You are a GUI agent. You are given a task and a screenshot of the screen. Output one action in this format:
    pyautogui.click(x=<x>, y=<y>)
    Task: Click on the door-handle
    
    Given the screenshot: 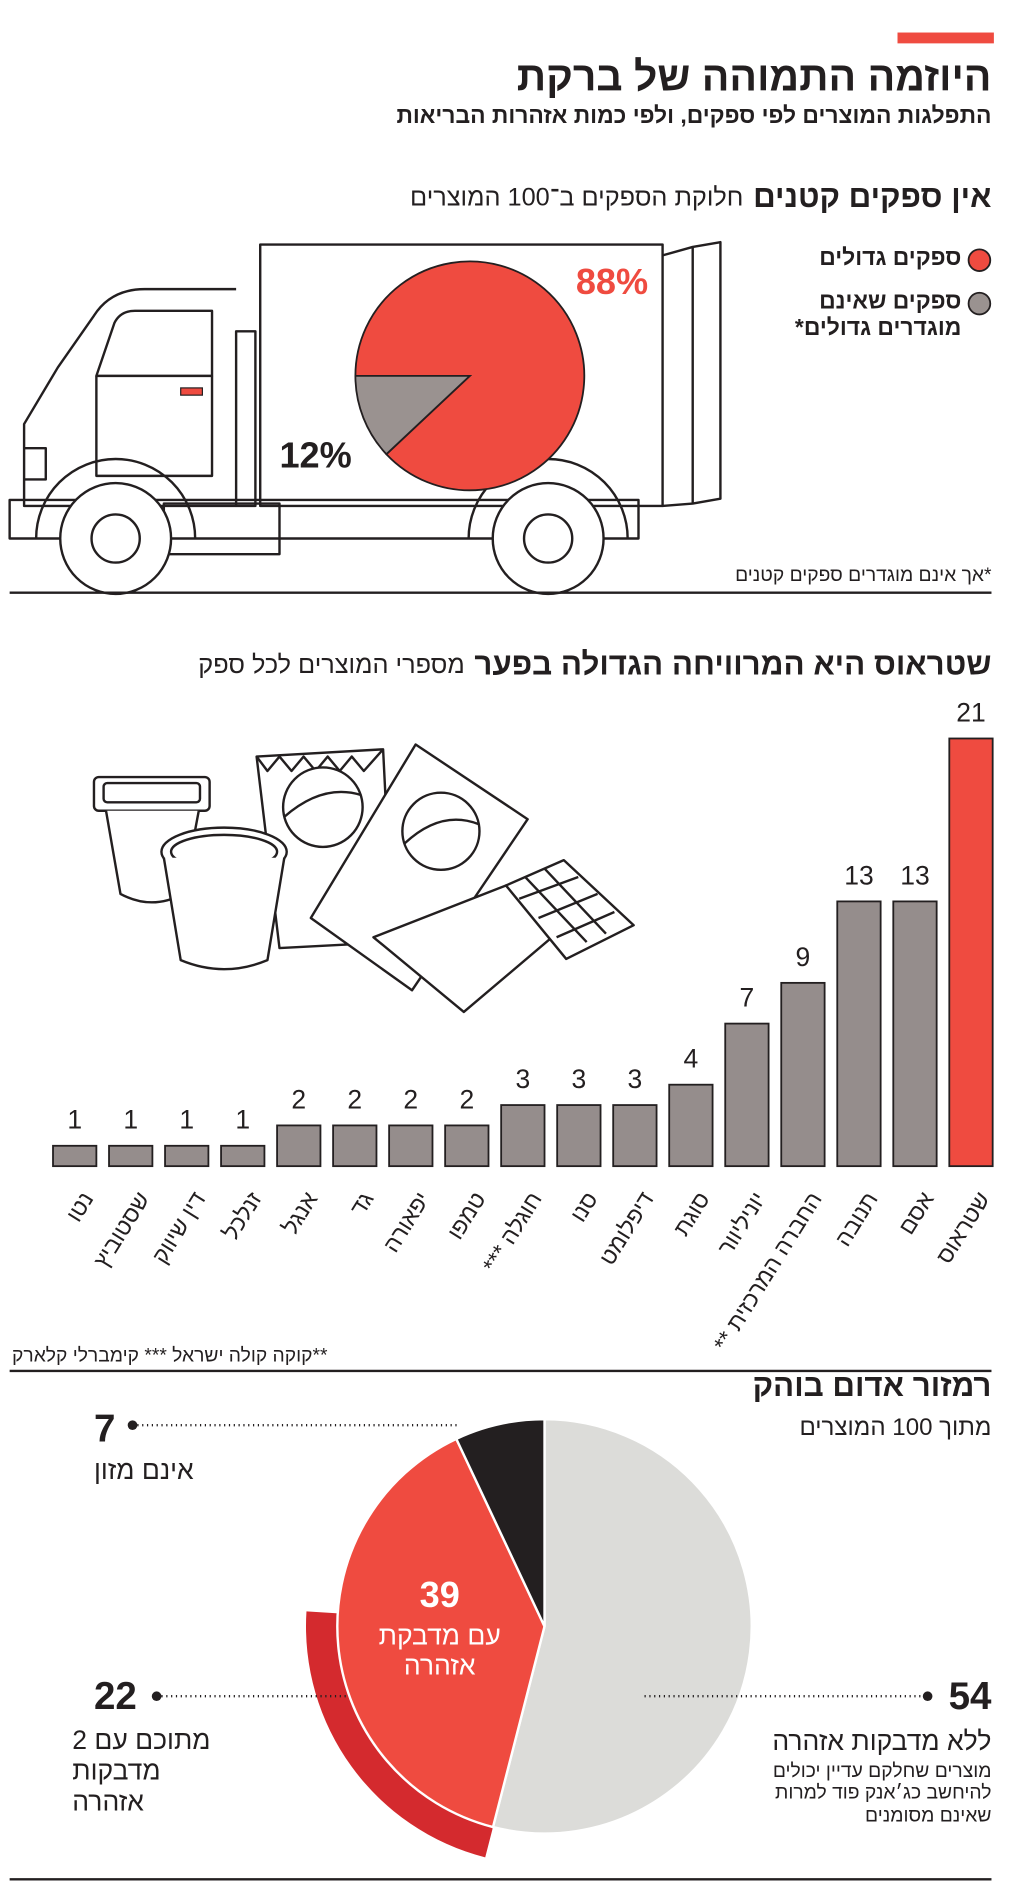 What is the action you would take?
    pyautogui.click(x=191, y=391)
    